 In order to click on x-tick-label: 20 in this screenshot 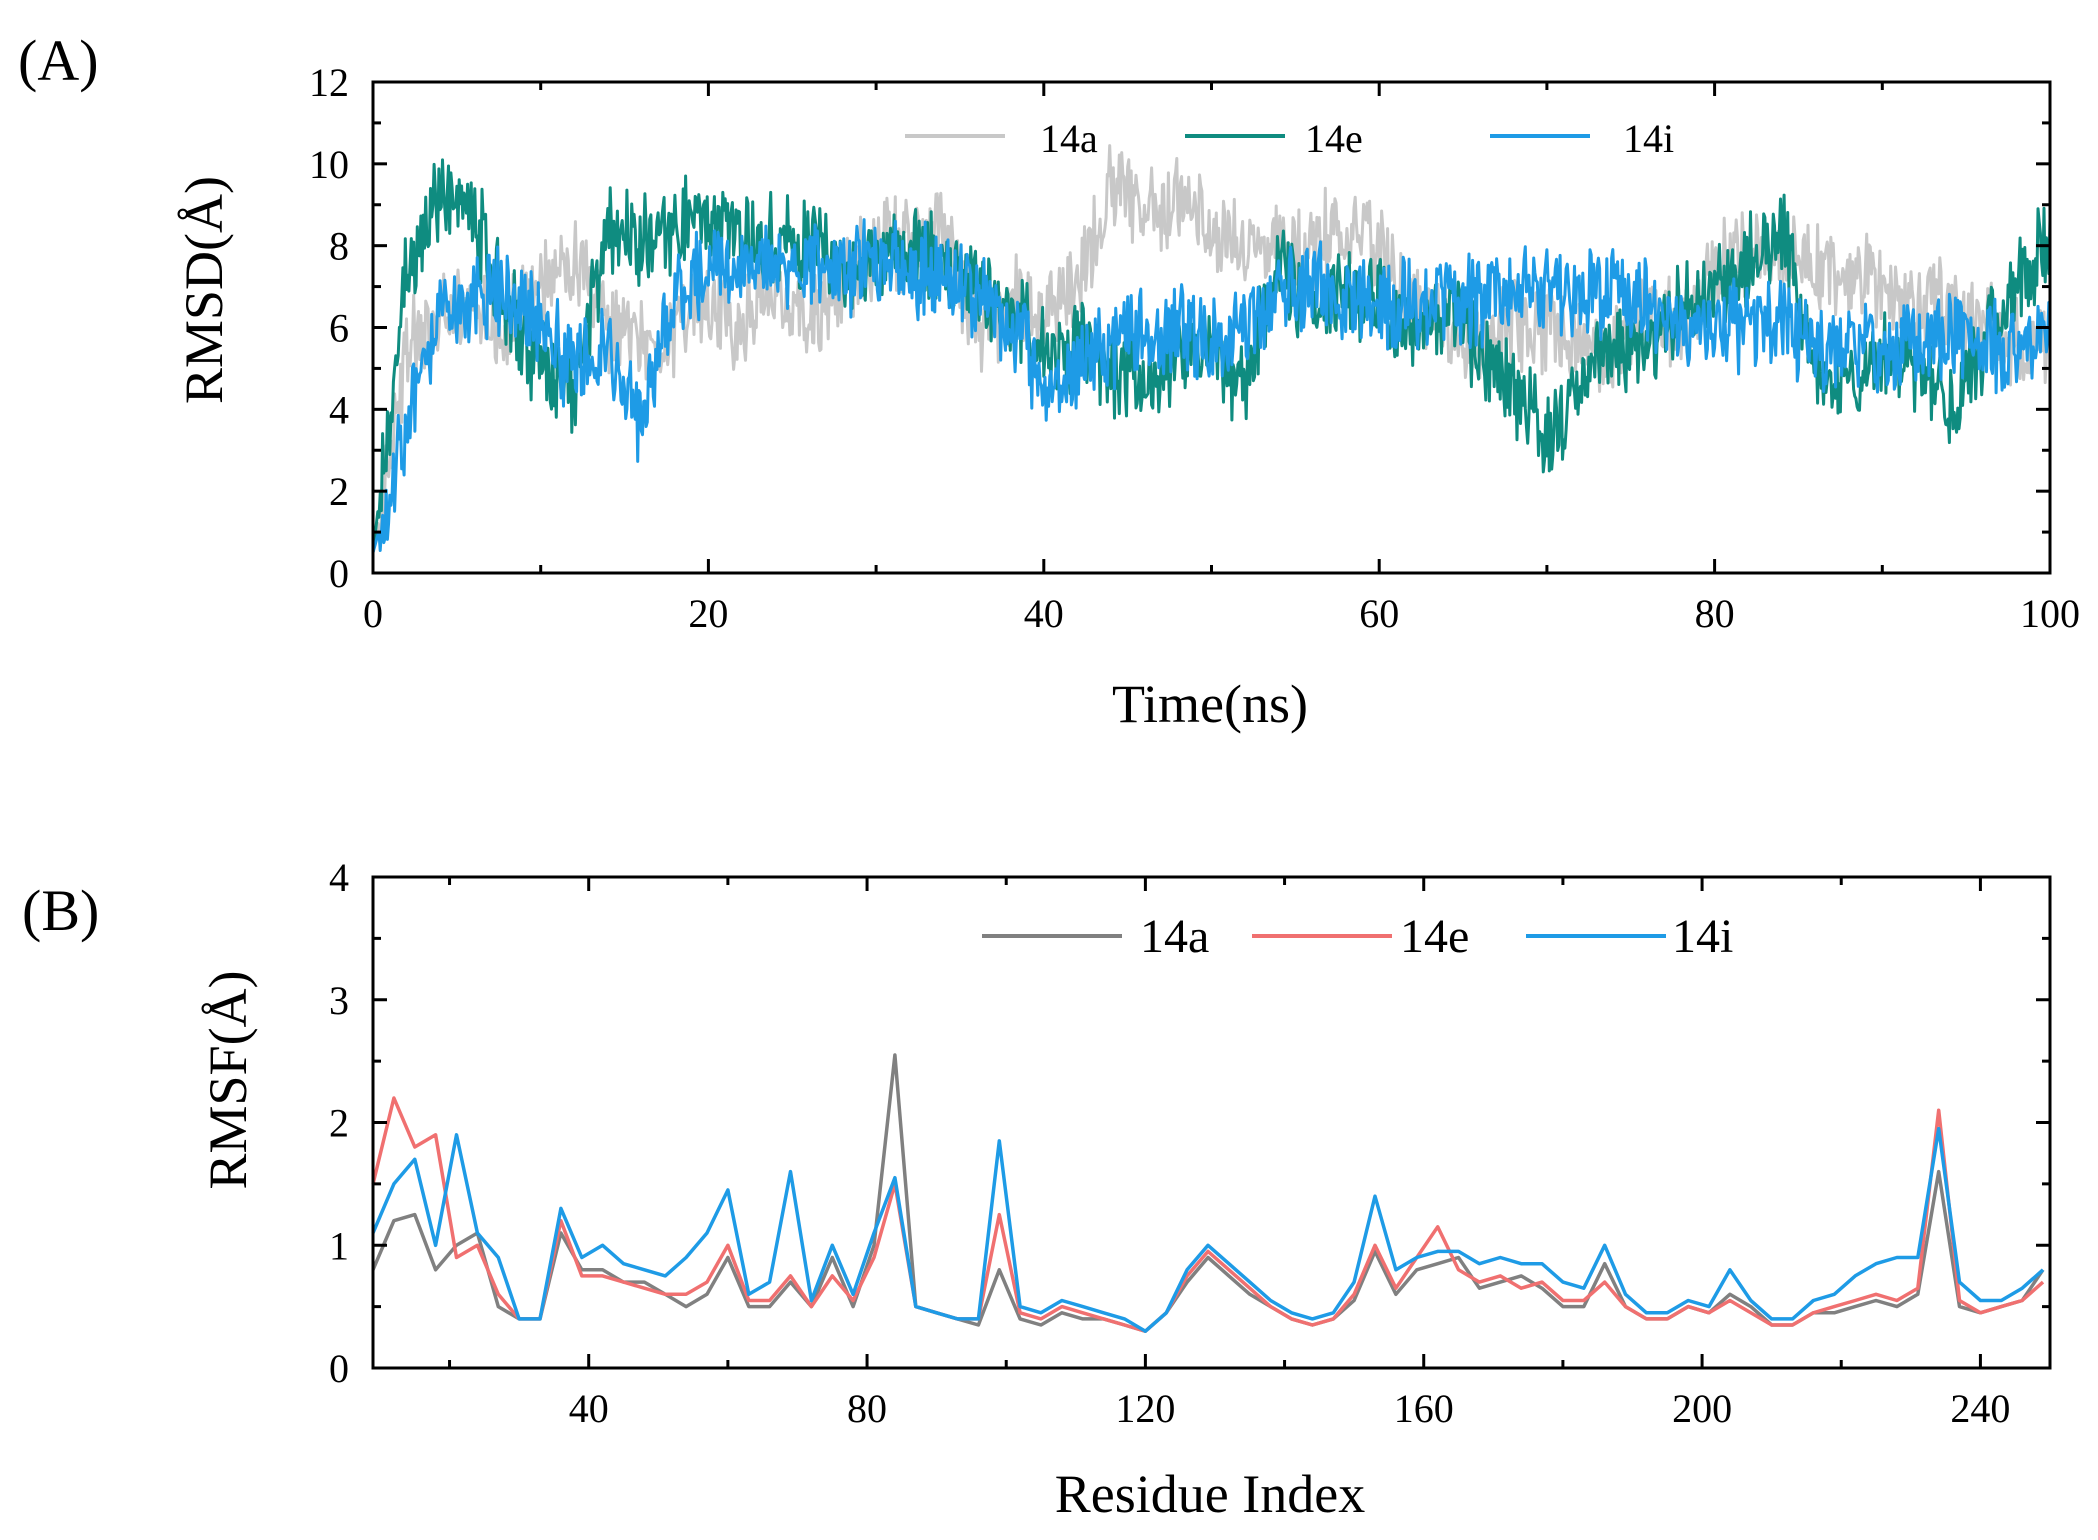, I will do `click(708, 613)`.